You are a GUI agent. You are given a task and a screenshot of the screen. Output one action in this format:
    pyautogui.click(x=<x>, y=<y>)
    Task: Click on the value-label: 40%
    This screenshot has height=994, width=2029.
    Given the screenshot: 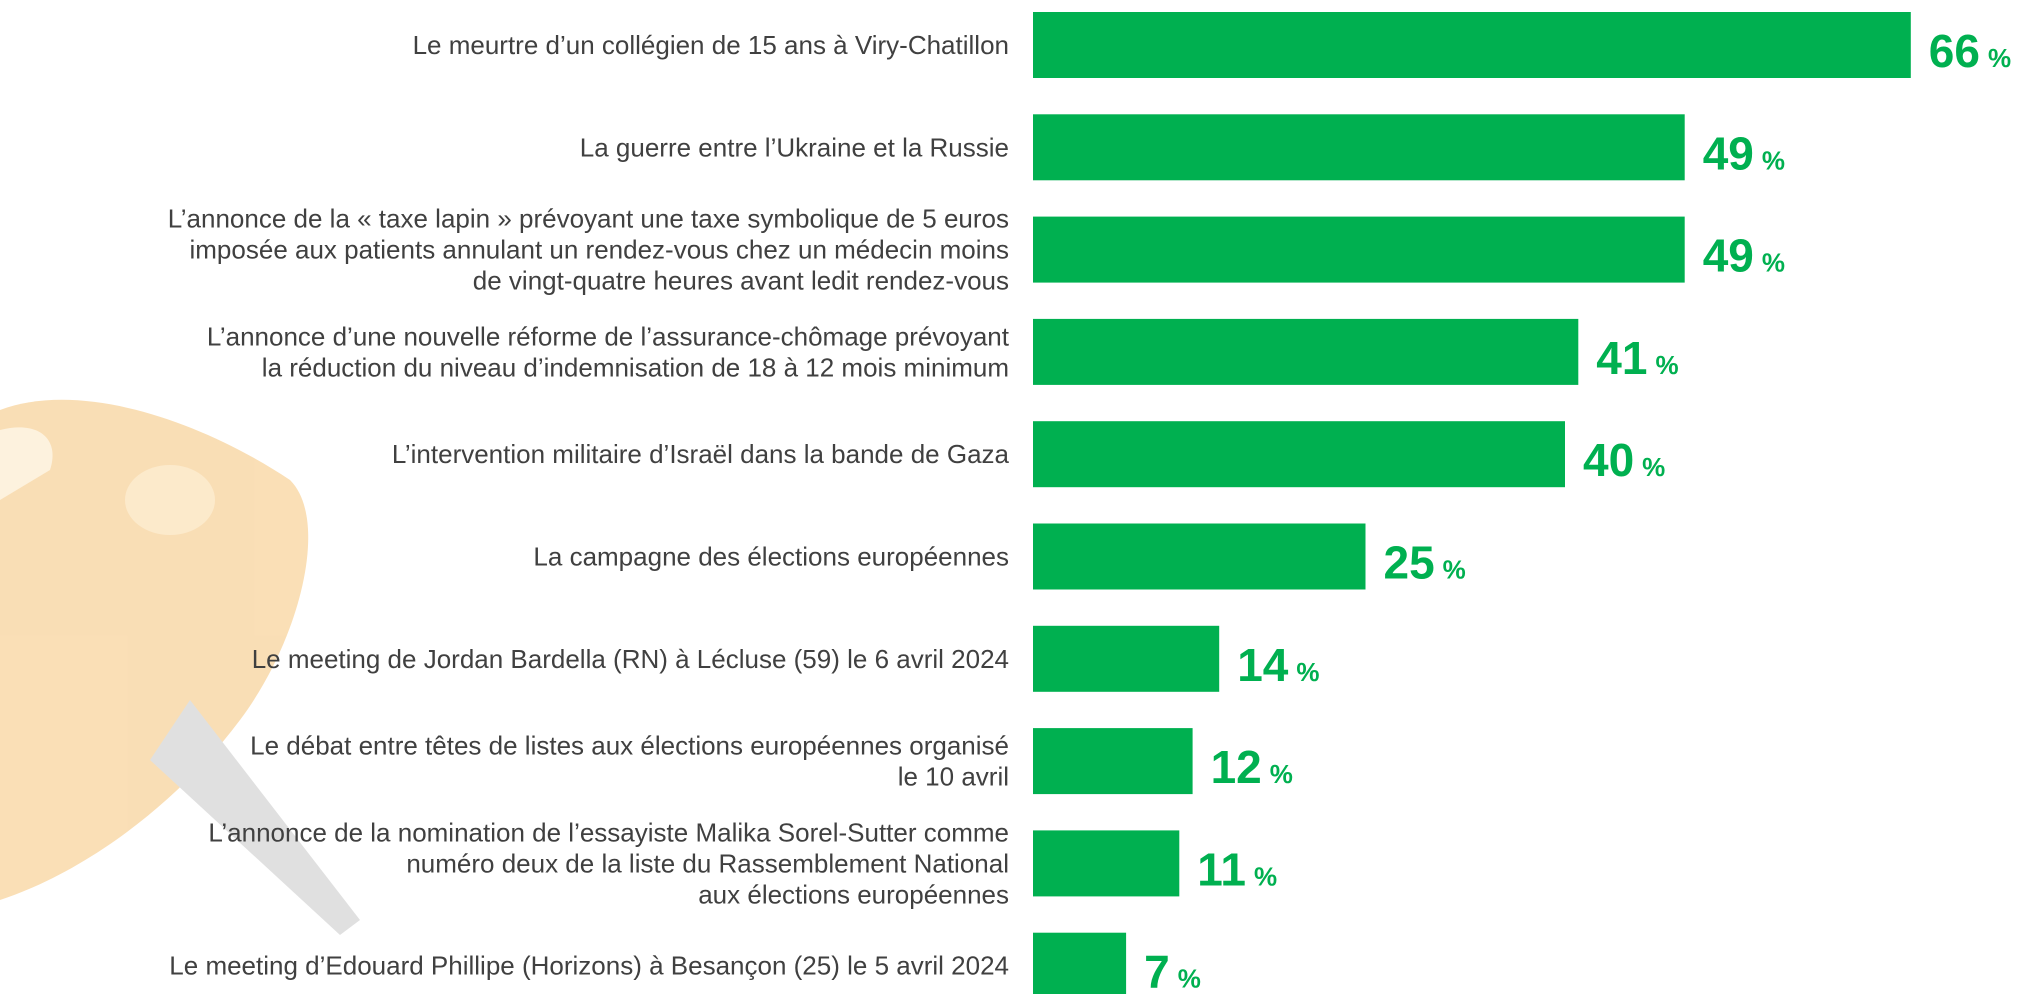 What is the action you would take?
    pyautogui.click(x=1624, y=460)
    